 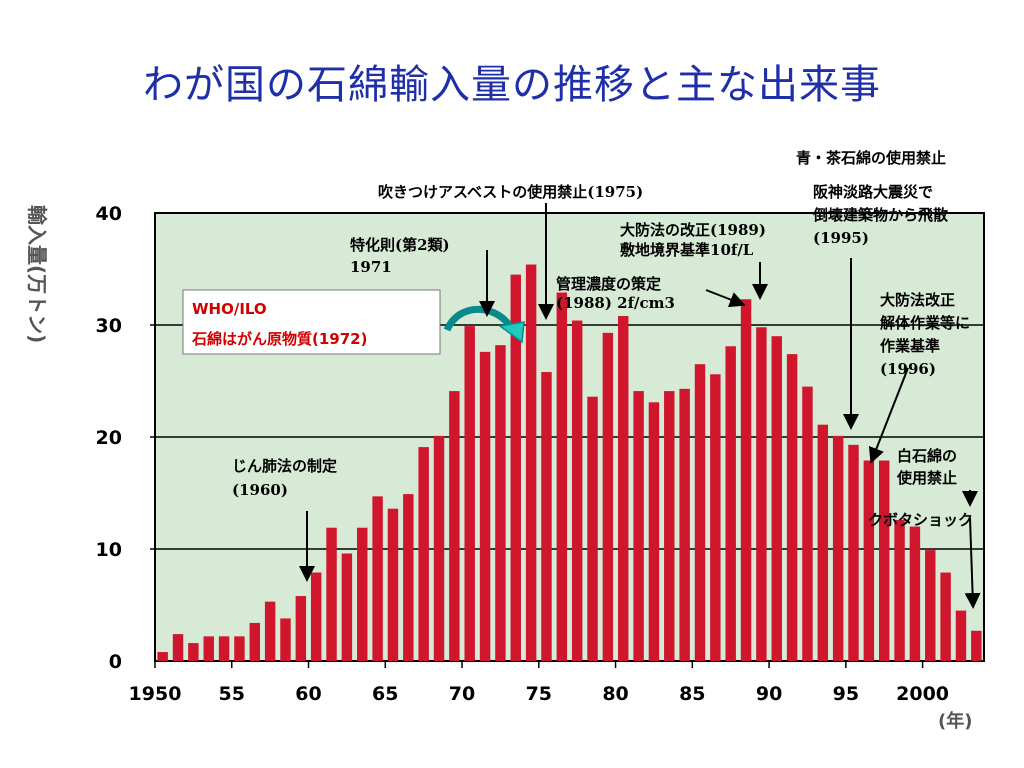 What do you see at coordinates (615, 694) in the screenshot?
I see `x-tick-label: 80` at bounding box center [615, 694].